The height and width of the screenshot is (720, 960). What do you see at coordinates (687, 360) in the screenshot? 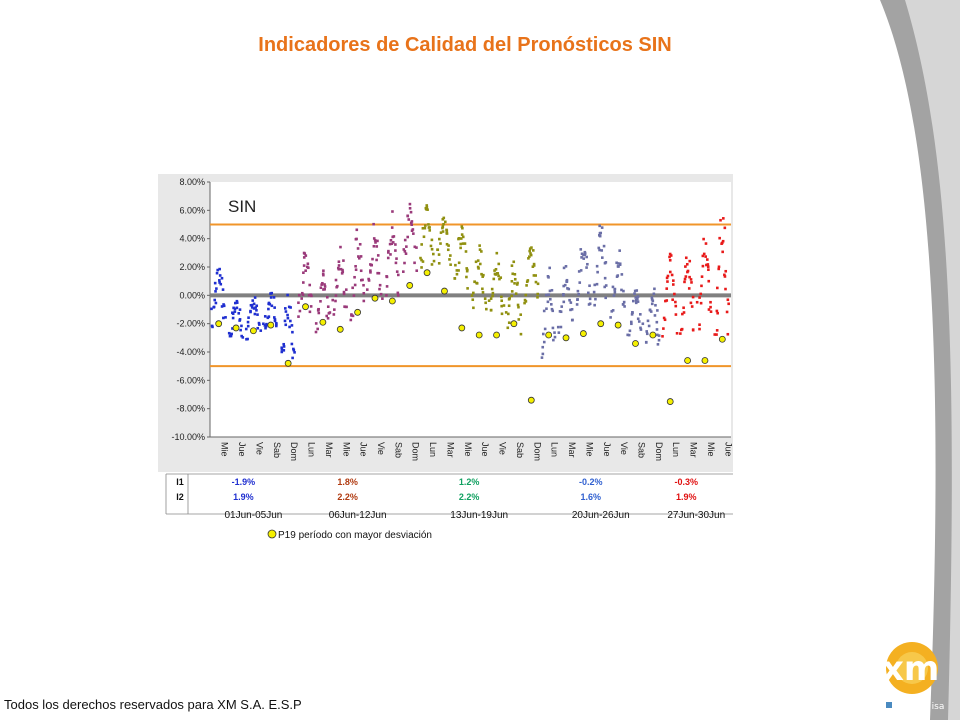
I see `p19-marker` at bounding box center [687, 360].